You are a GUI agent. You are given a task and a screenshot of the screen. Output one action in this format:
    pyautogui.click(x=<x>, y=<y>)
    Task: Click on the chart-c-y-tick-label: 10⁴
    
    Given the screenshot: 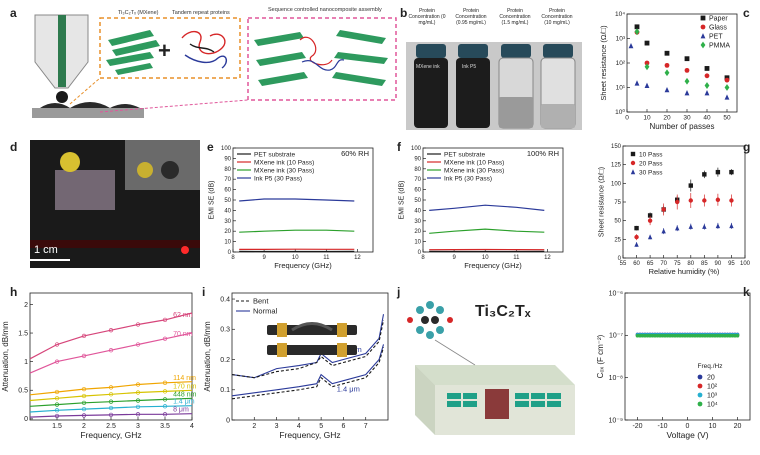 What is the action you would take?
    pyautogui.click(x=620, y=14)
    